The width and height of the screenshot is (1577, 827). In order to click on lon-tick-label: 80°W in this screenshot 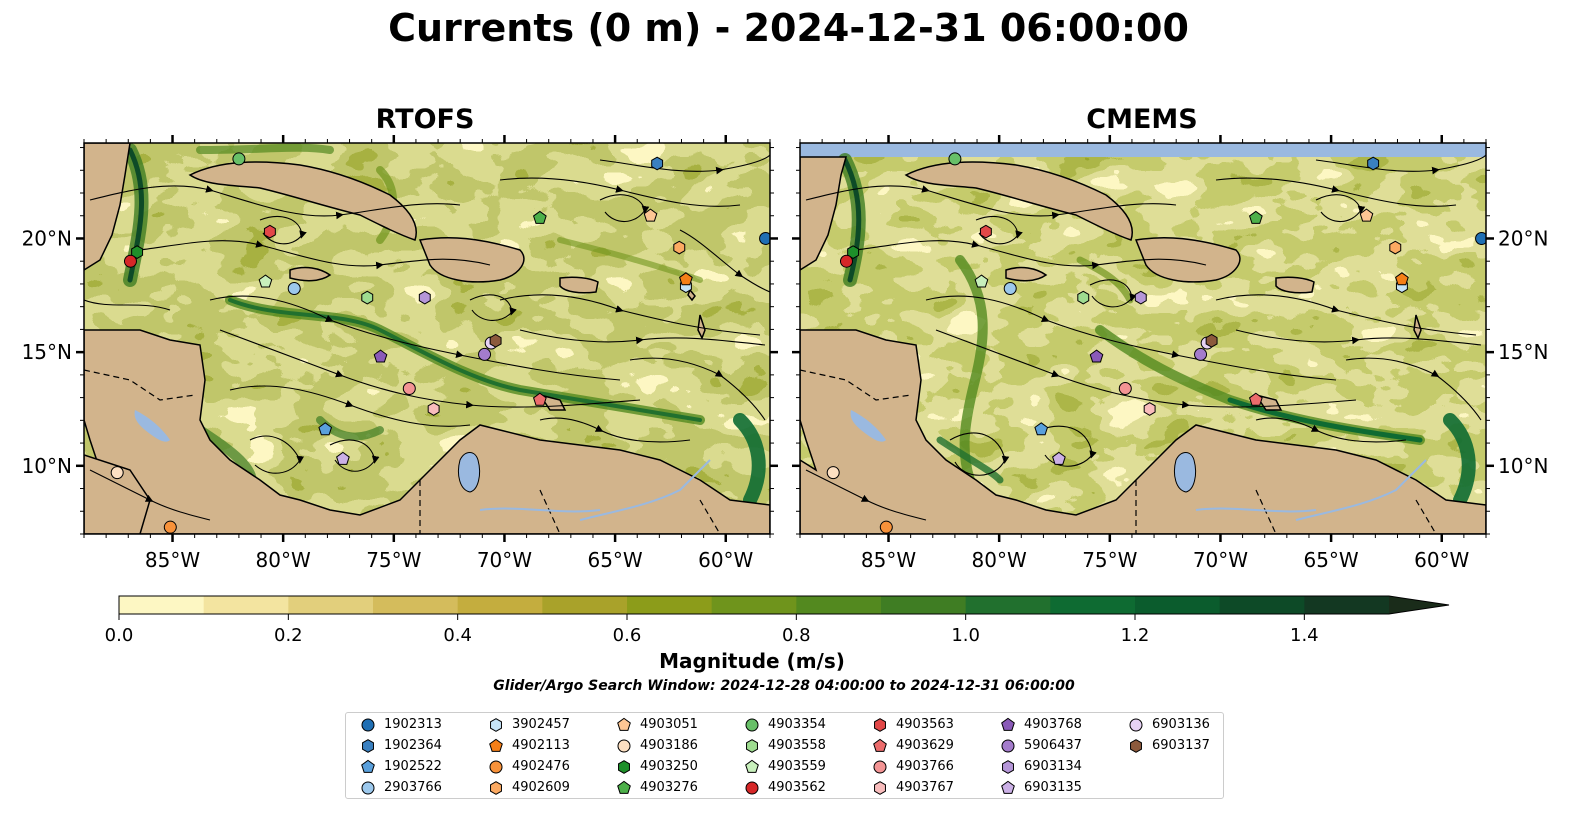, I will do `click(283, 560)`.